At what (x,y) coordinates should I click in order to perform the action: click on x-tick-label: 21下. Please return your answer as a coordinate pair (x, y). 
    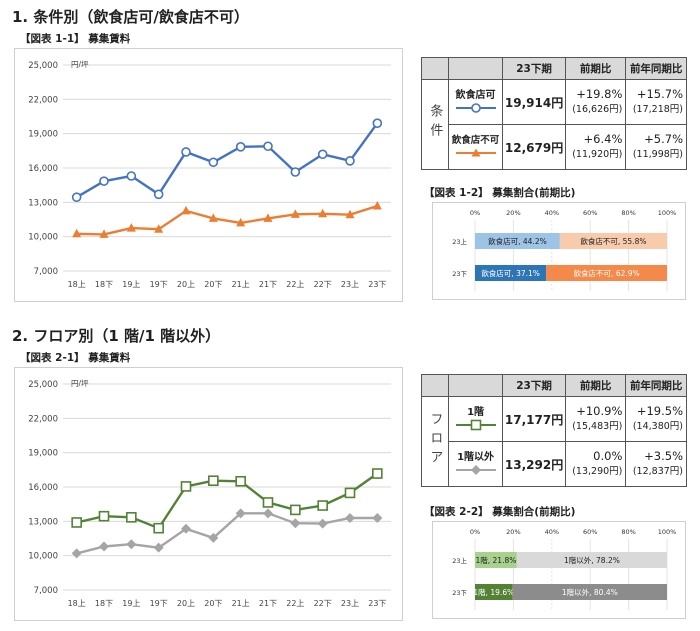
    Looking at the image, I should click on (268, 603).